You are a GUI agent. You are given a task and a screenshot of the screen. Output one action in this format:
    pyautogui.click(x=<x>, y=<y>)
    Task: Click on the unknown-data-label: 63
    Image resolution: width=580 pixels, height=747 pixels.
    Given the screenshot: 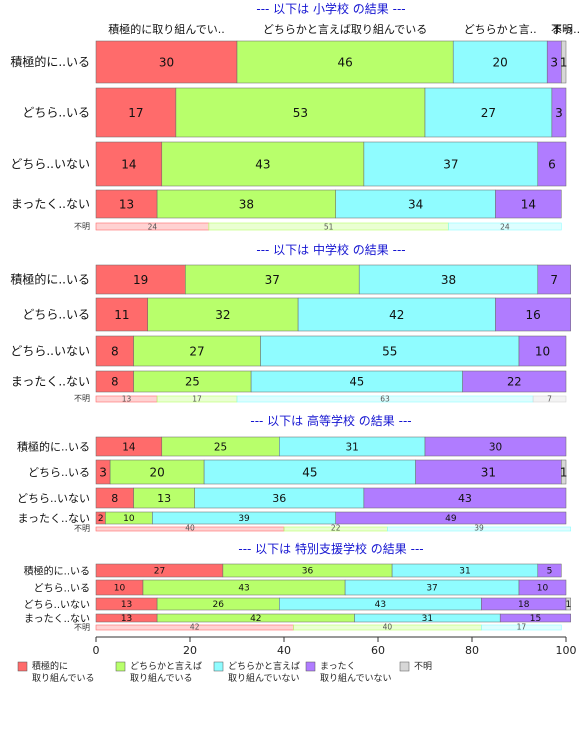 What is the action you would take?
    pyautogui.click(x=385, y=399)
    